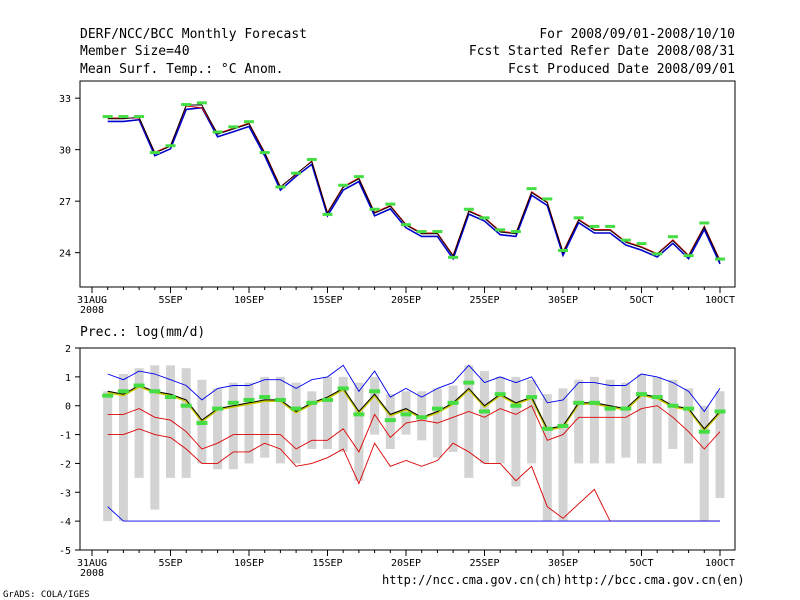  I want to click on x-tick-label: 31AUG, so click(92, 563).